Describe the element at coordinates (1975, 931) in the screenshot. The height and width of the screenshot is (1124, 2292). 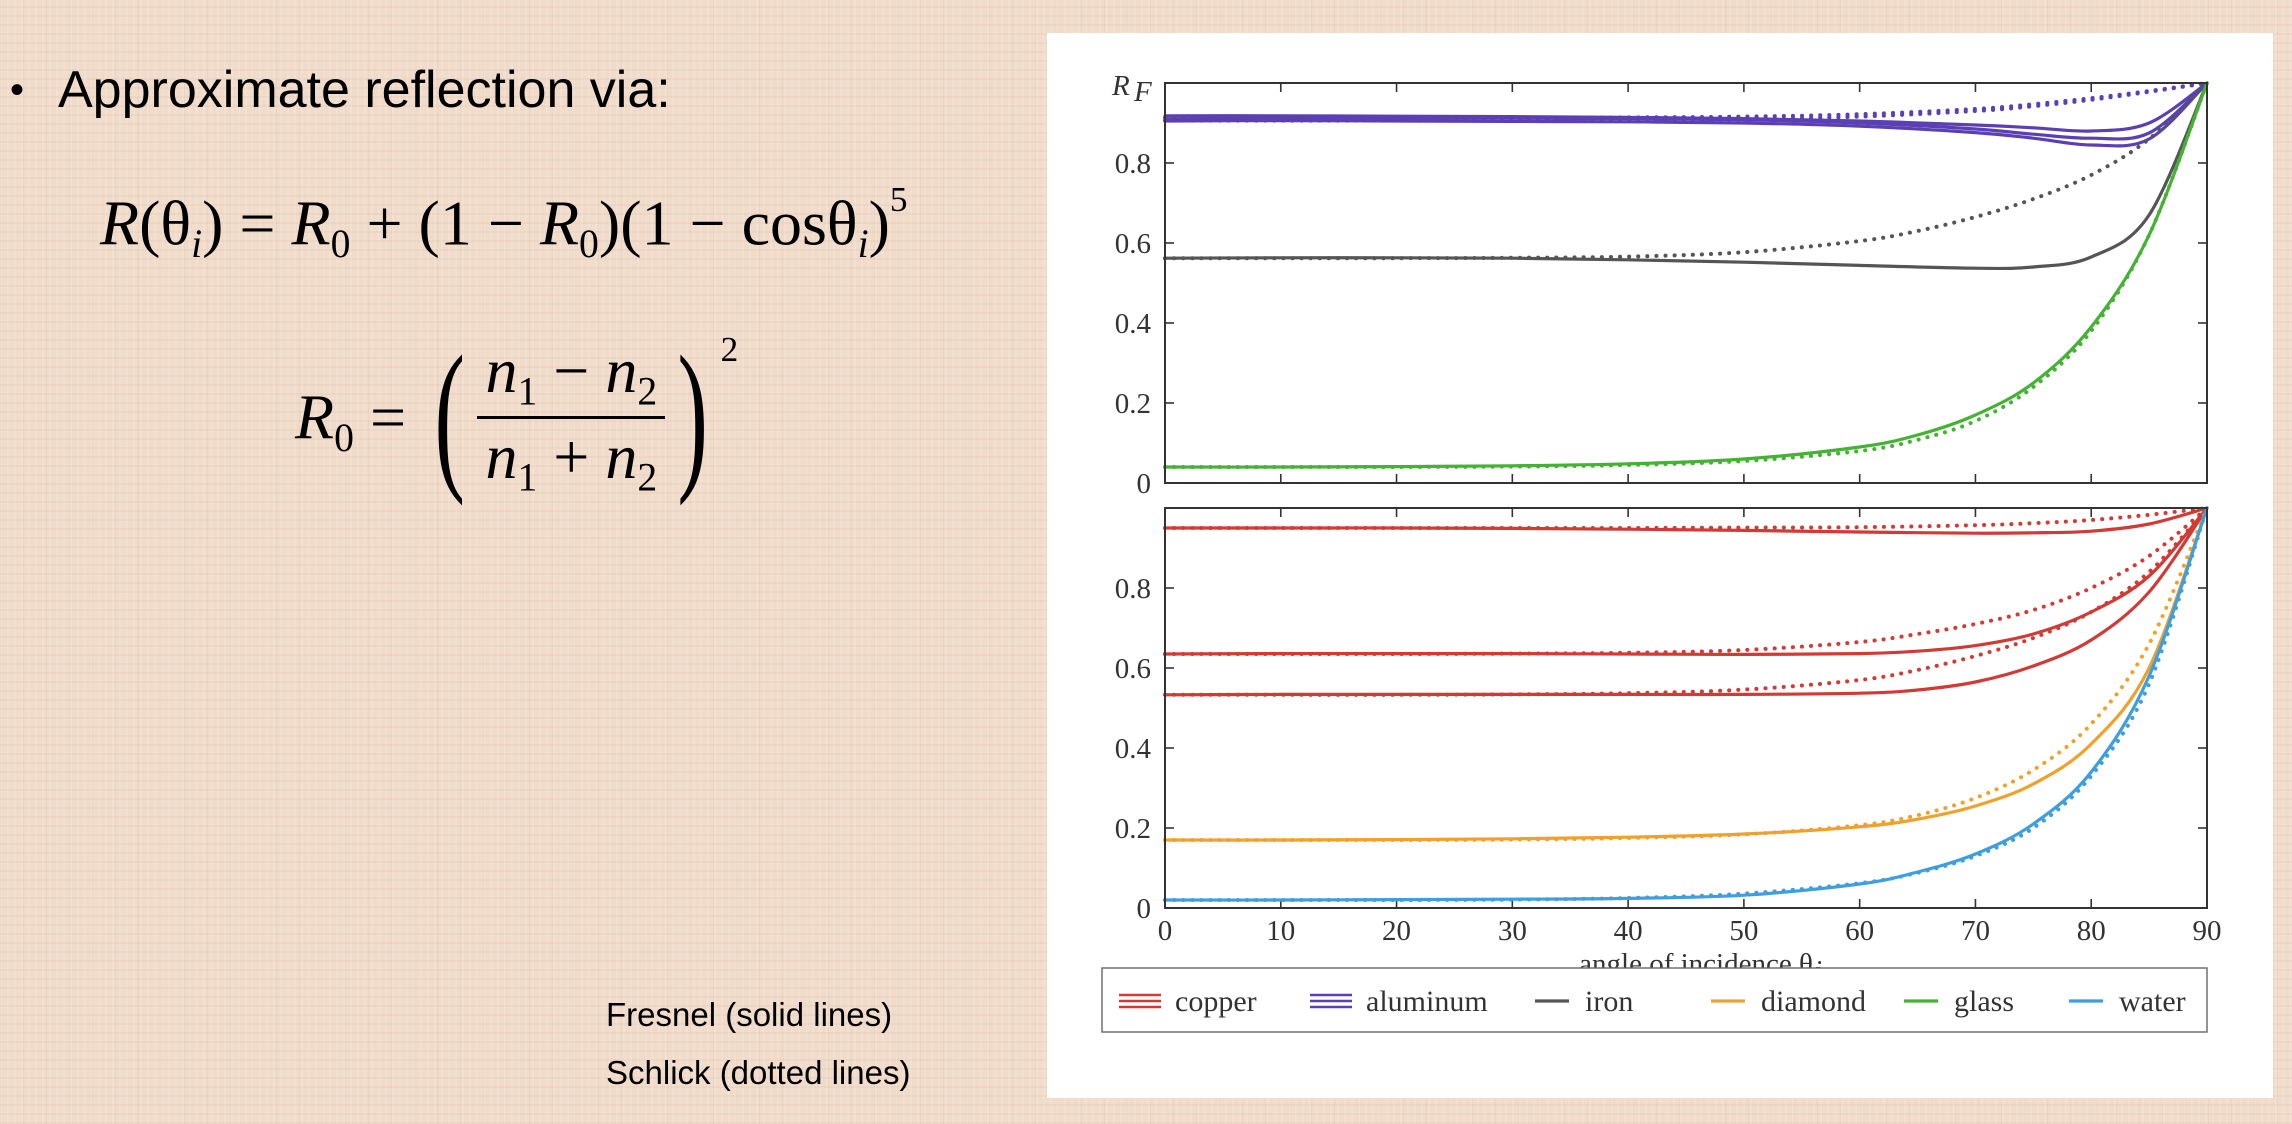
I see `x-tick-label: 70` at that location.